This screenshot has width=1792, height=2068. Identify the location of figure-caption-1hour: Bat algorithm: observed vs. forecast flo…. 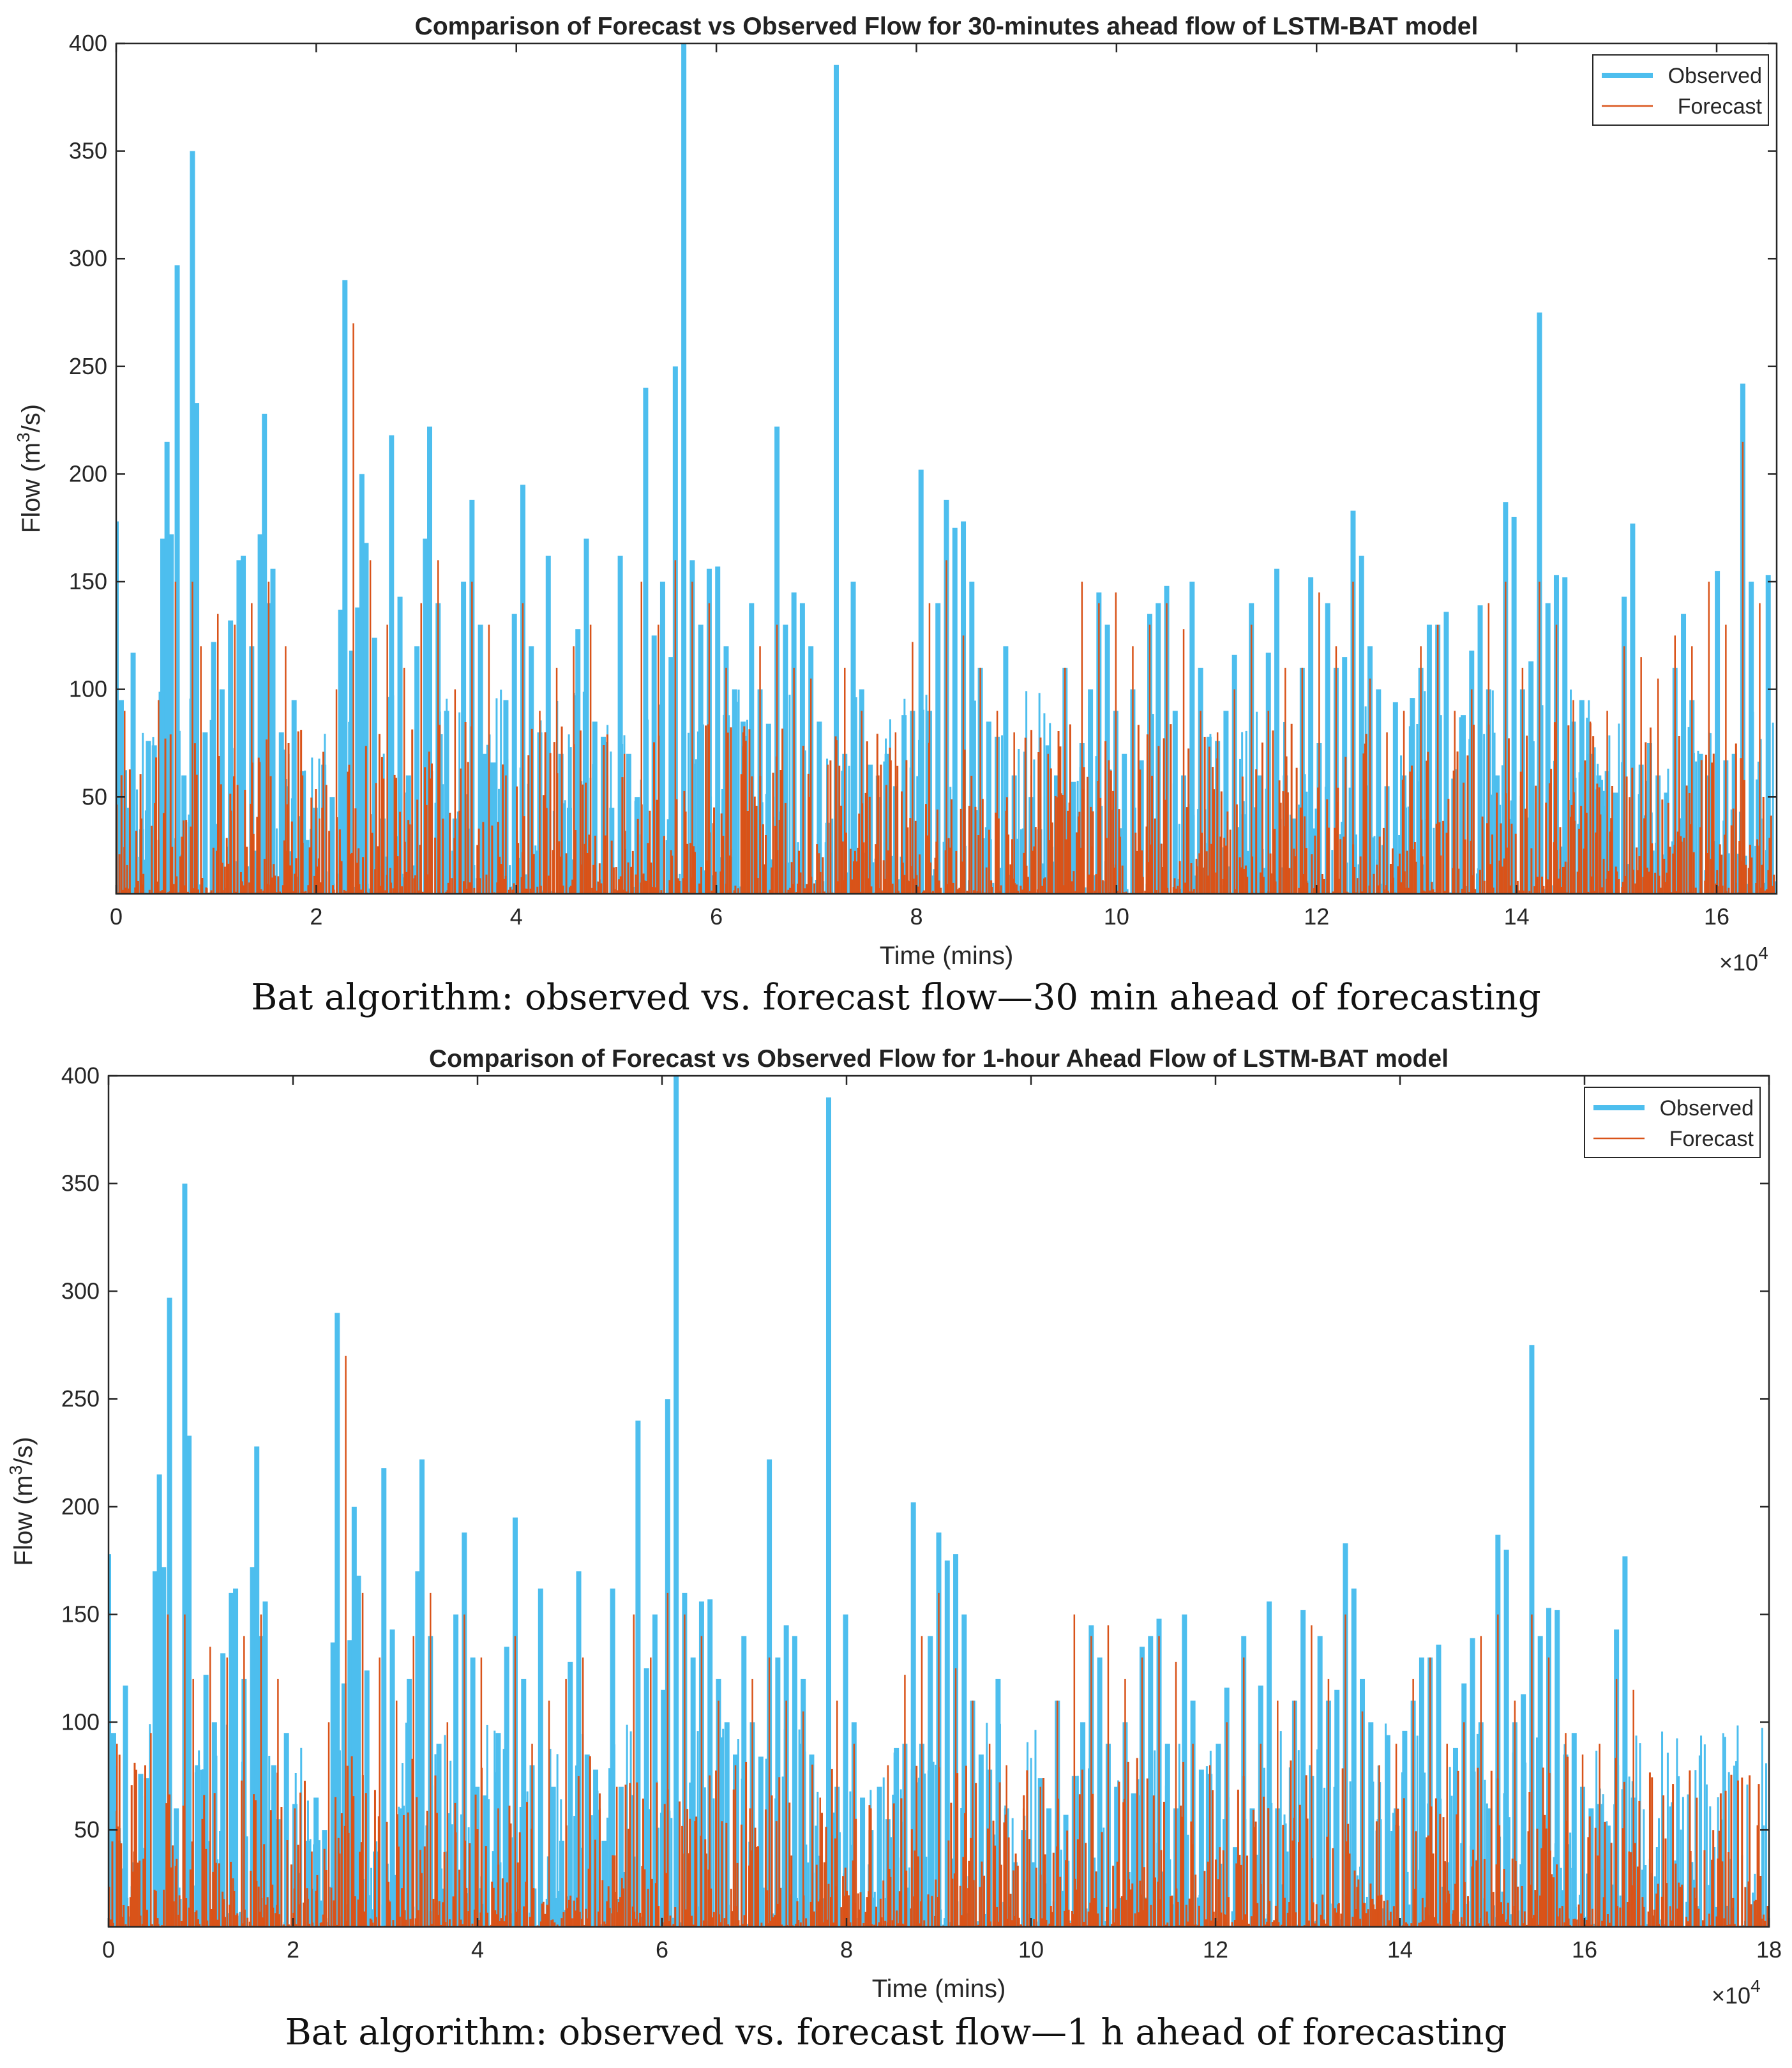
(896, 2032).